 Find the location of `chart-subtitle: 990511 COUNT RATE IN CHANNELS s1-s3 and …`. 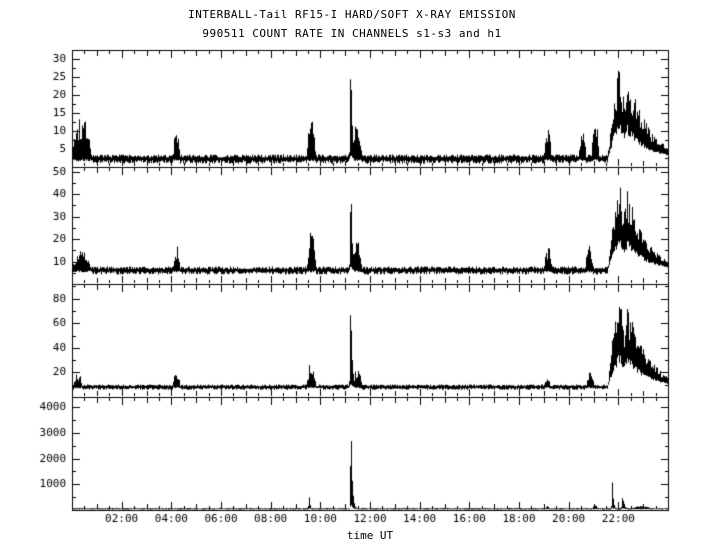

chart-subtitle: 990511 COUNT RATE IN CHANNELS s1-s3 and … is located at coordinates (352, 33).